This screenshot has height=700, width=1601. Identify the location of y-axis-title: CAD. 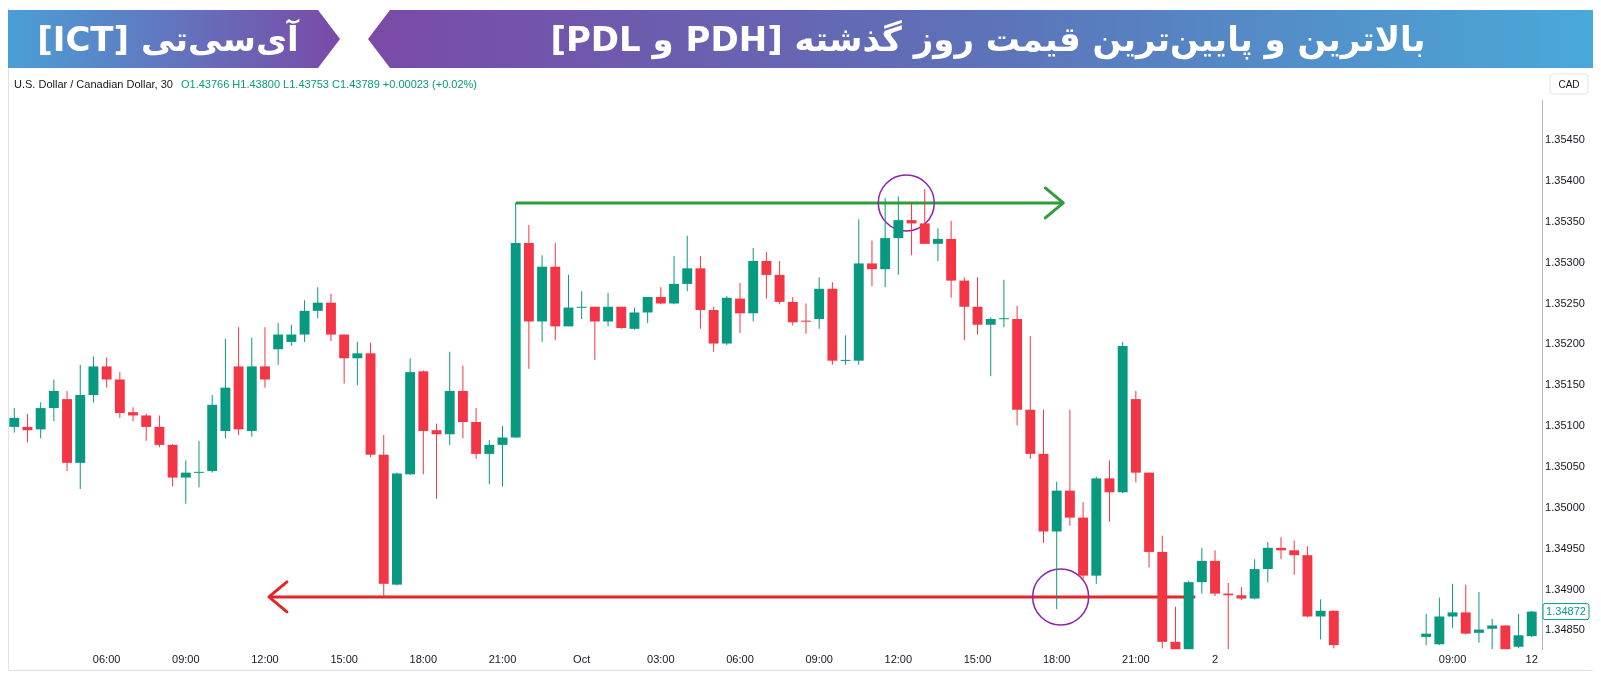
(1569, 84).